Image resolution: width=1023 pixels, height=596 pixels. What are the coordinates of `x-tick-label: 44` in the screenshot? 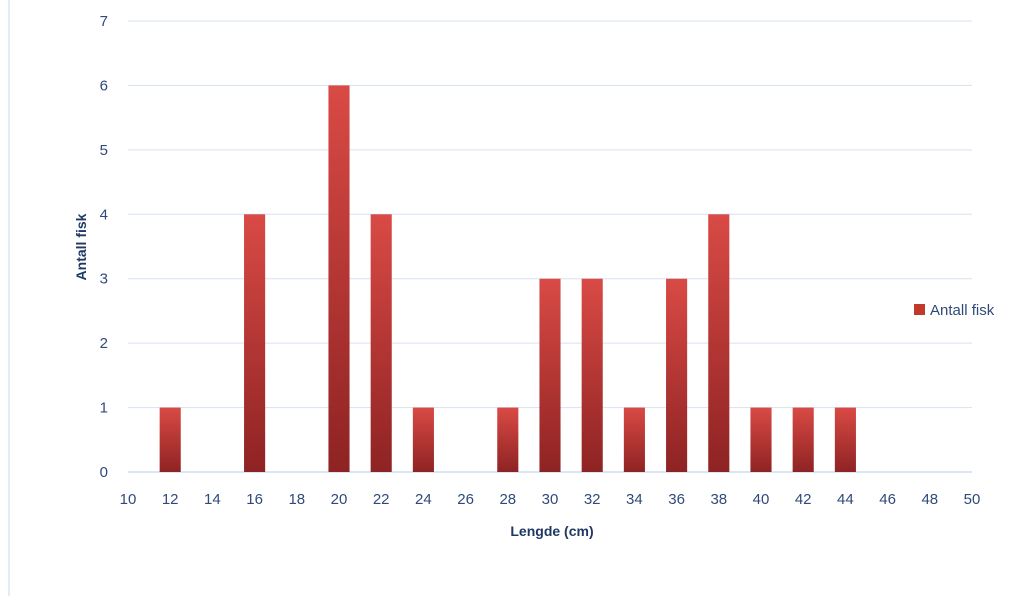 It's located at (845, 499).